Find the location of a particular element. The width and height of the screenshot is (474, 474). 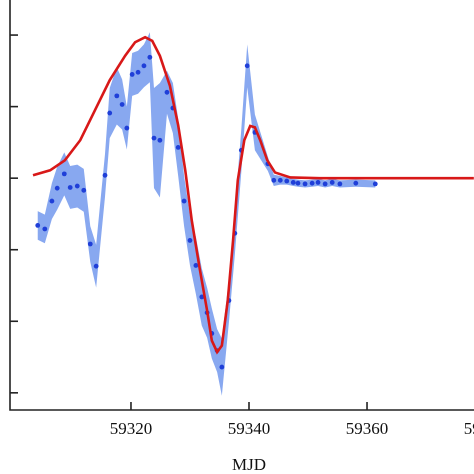

x-axis-label: MJD is located at coordinates (249, 464).